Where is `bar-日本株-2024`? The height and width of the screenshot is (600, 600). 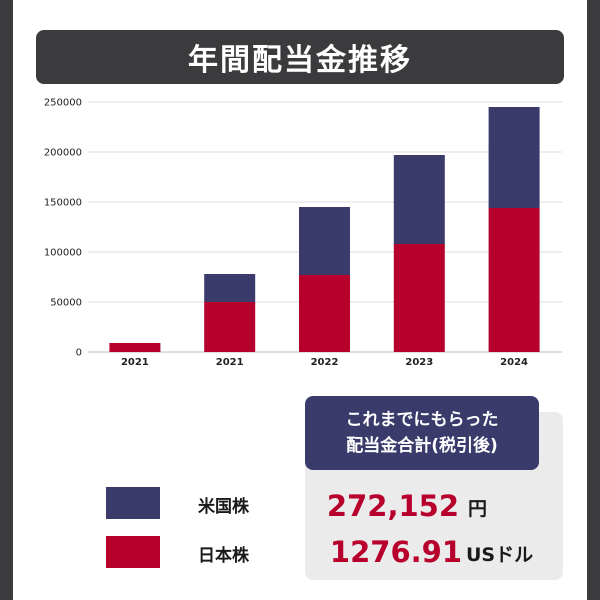
bar-日本株-2024 is located at coordinates (514, 280).